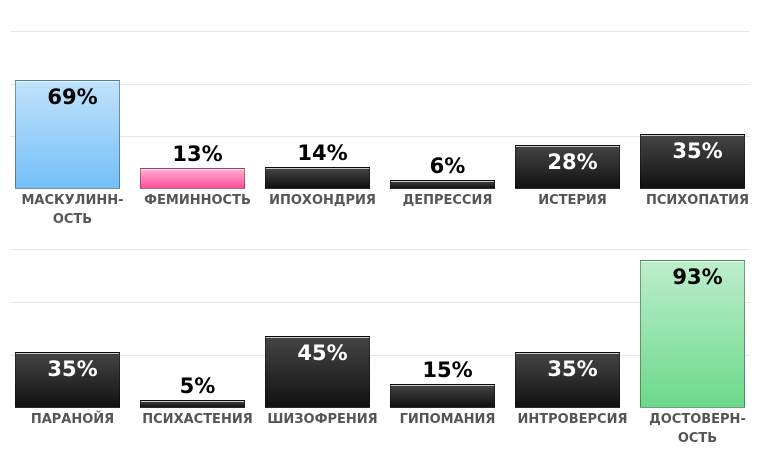 The image size is (760, 470). I want to click on category-label: МАСКУЛИНН- ОСТЬ, so click(72, 210).